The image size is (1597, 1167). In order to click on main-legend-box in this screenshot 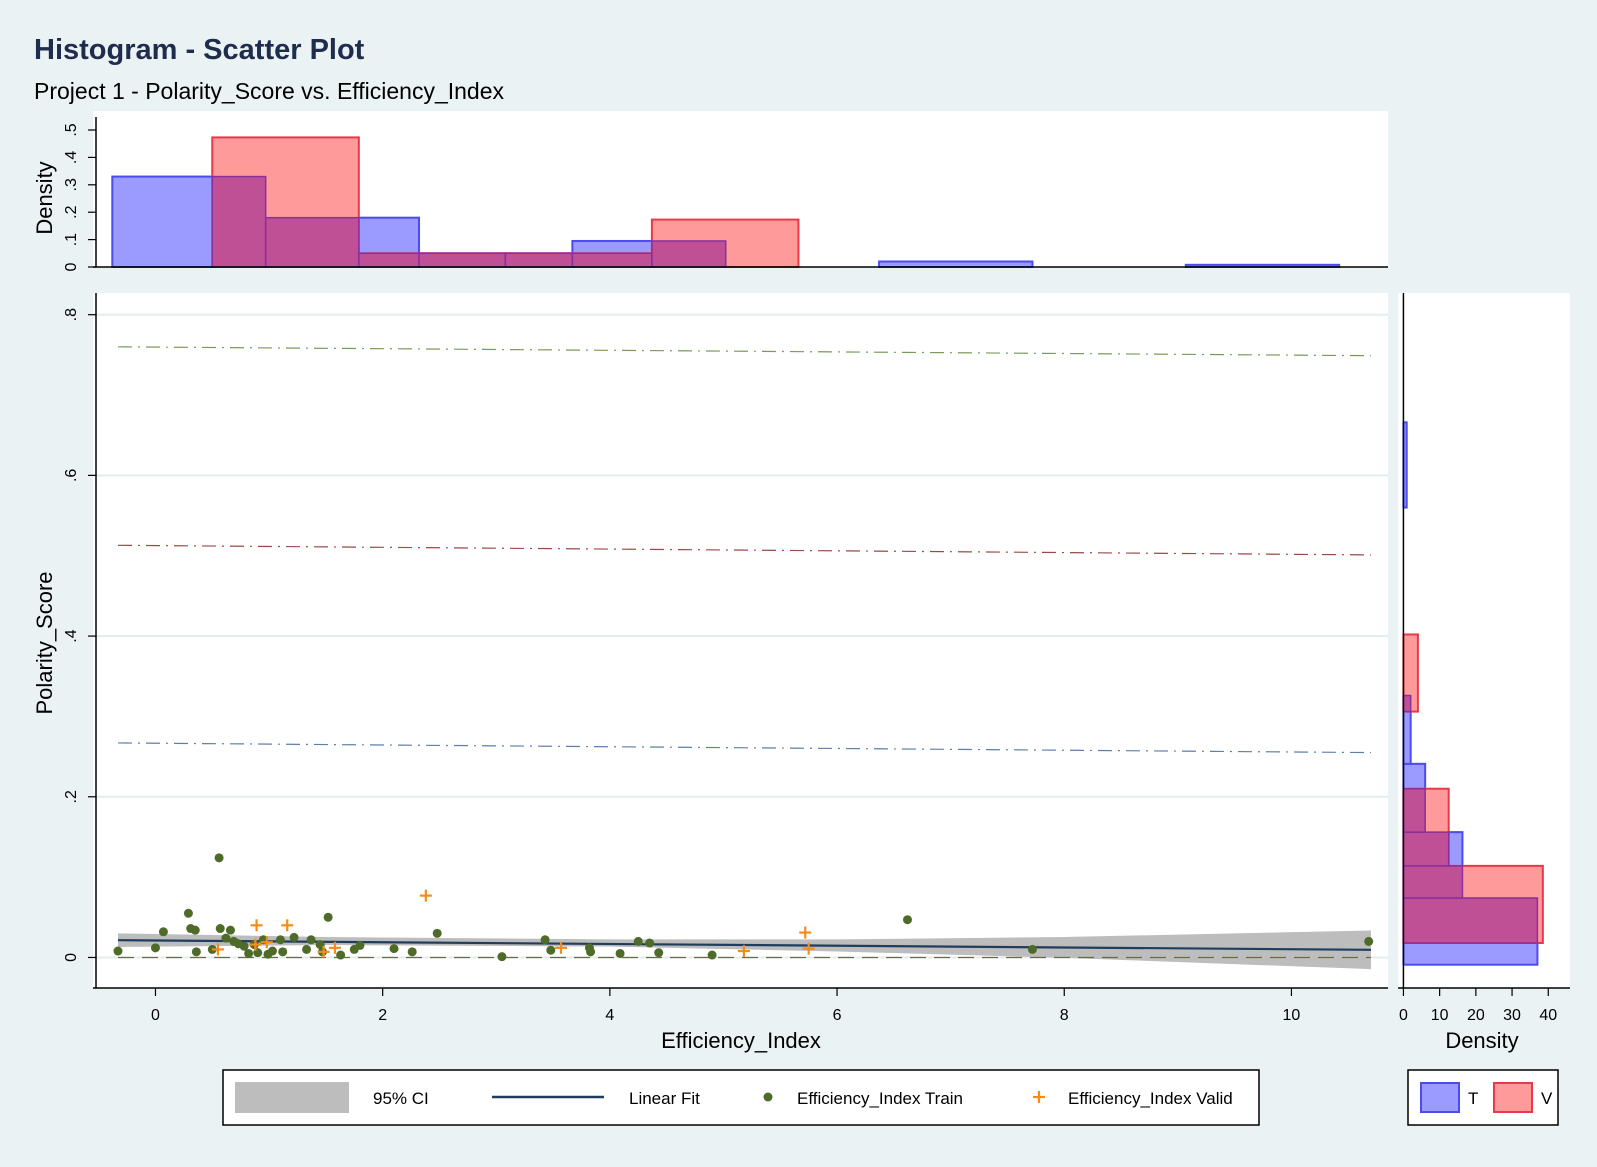, I will do `click(741, 1097)`.